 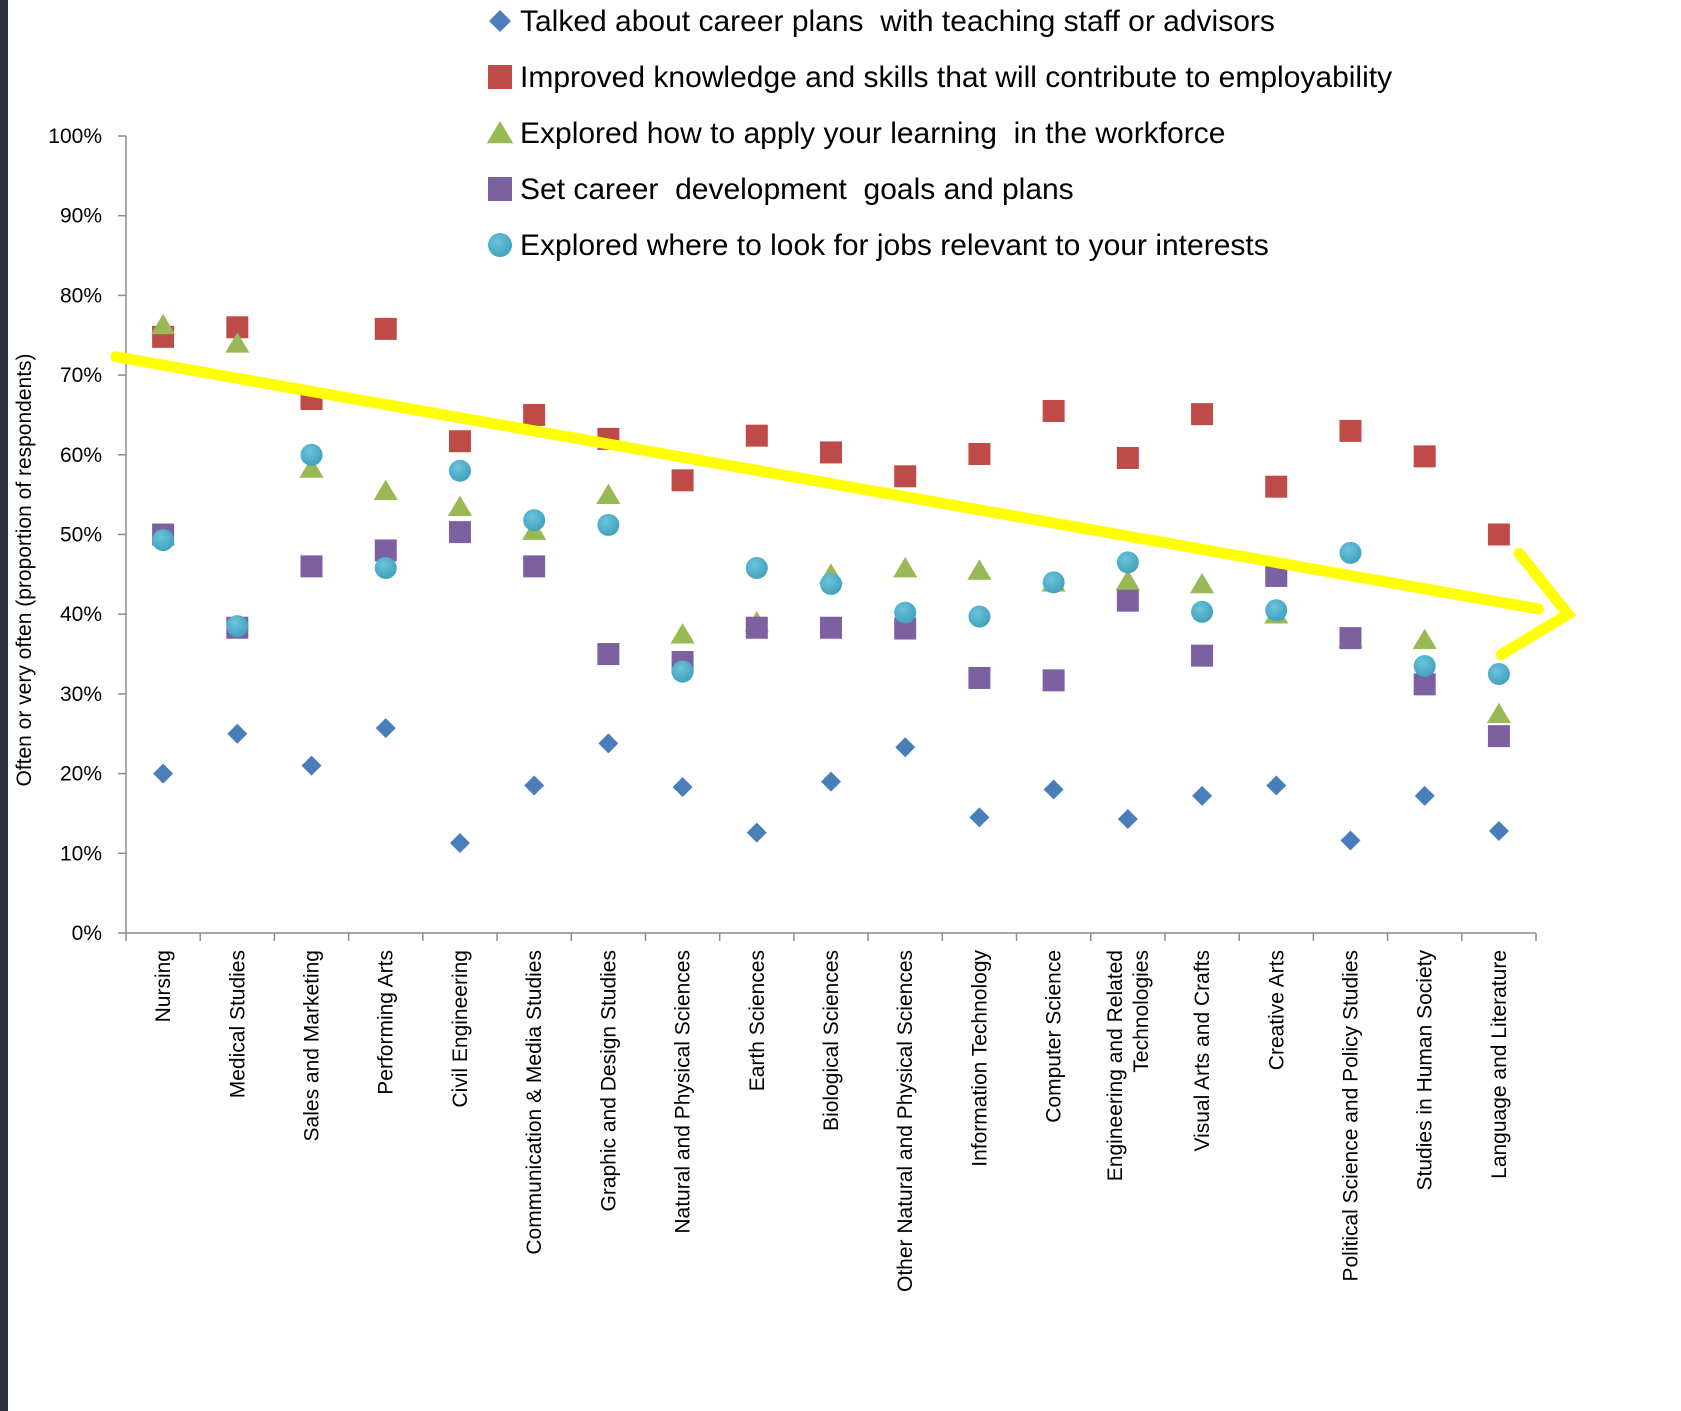 I want to click on x-category-label: Engineering and Related, so click(x=1115, y=1065).